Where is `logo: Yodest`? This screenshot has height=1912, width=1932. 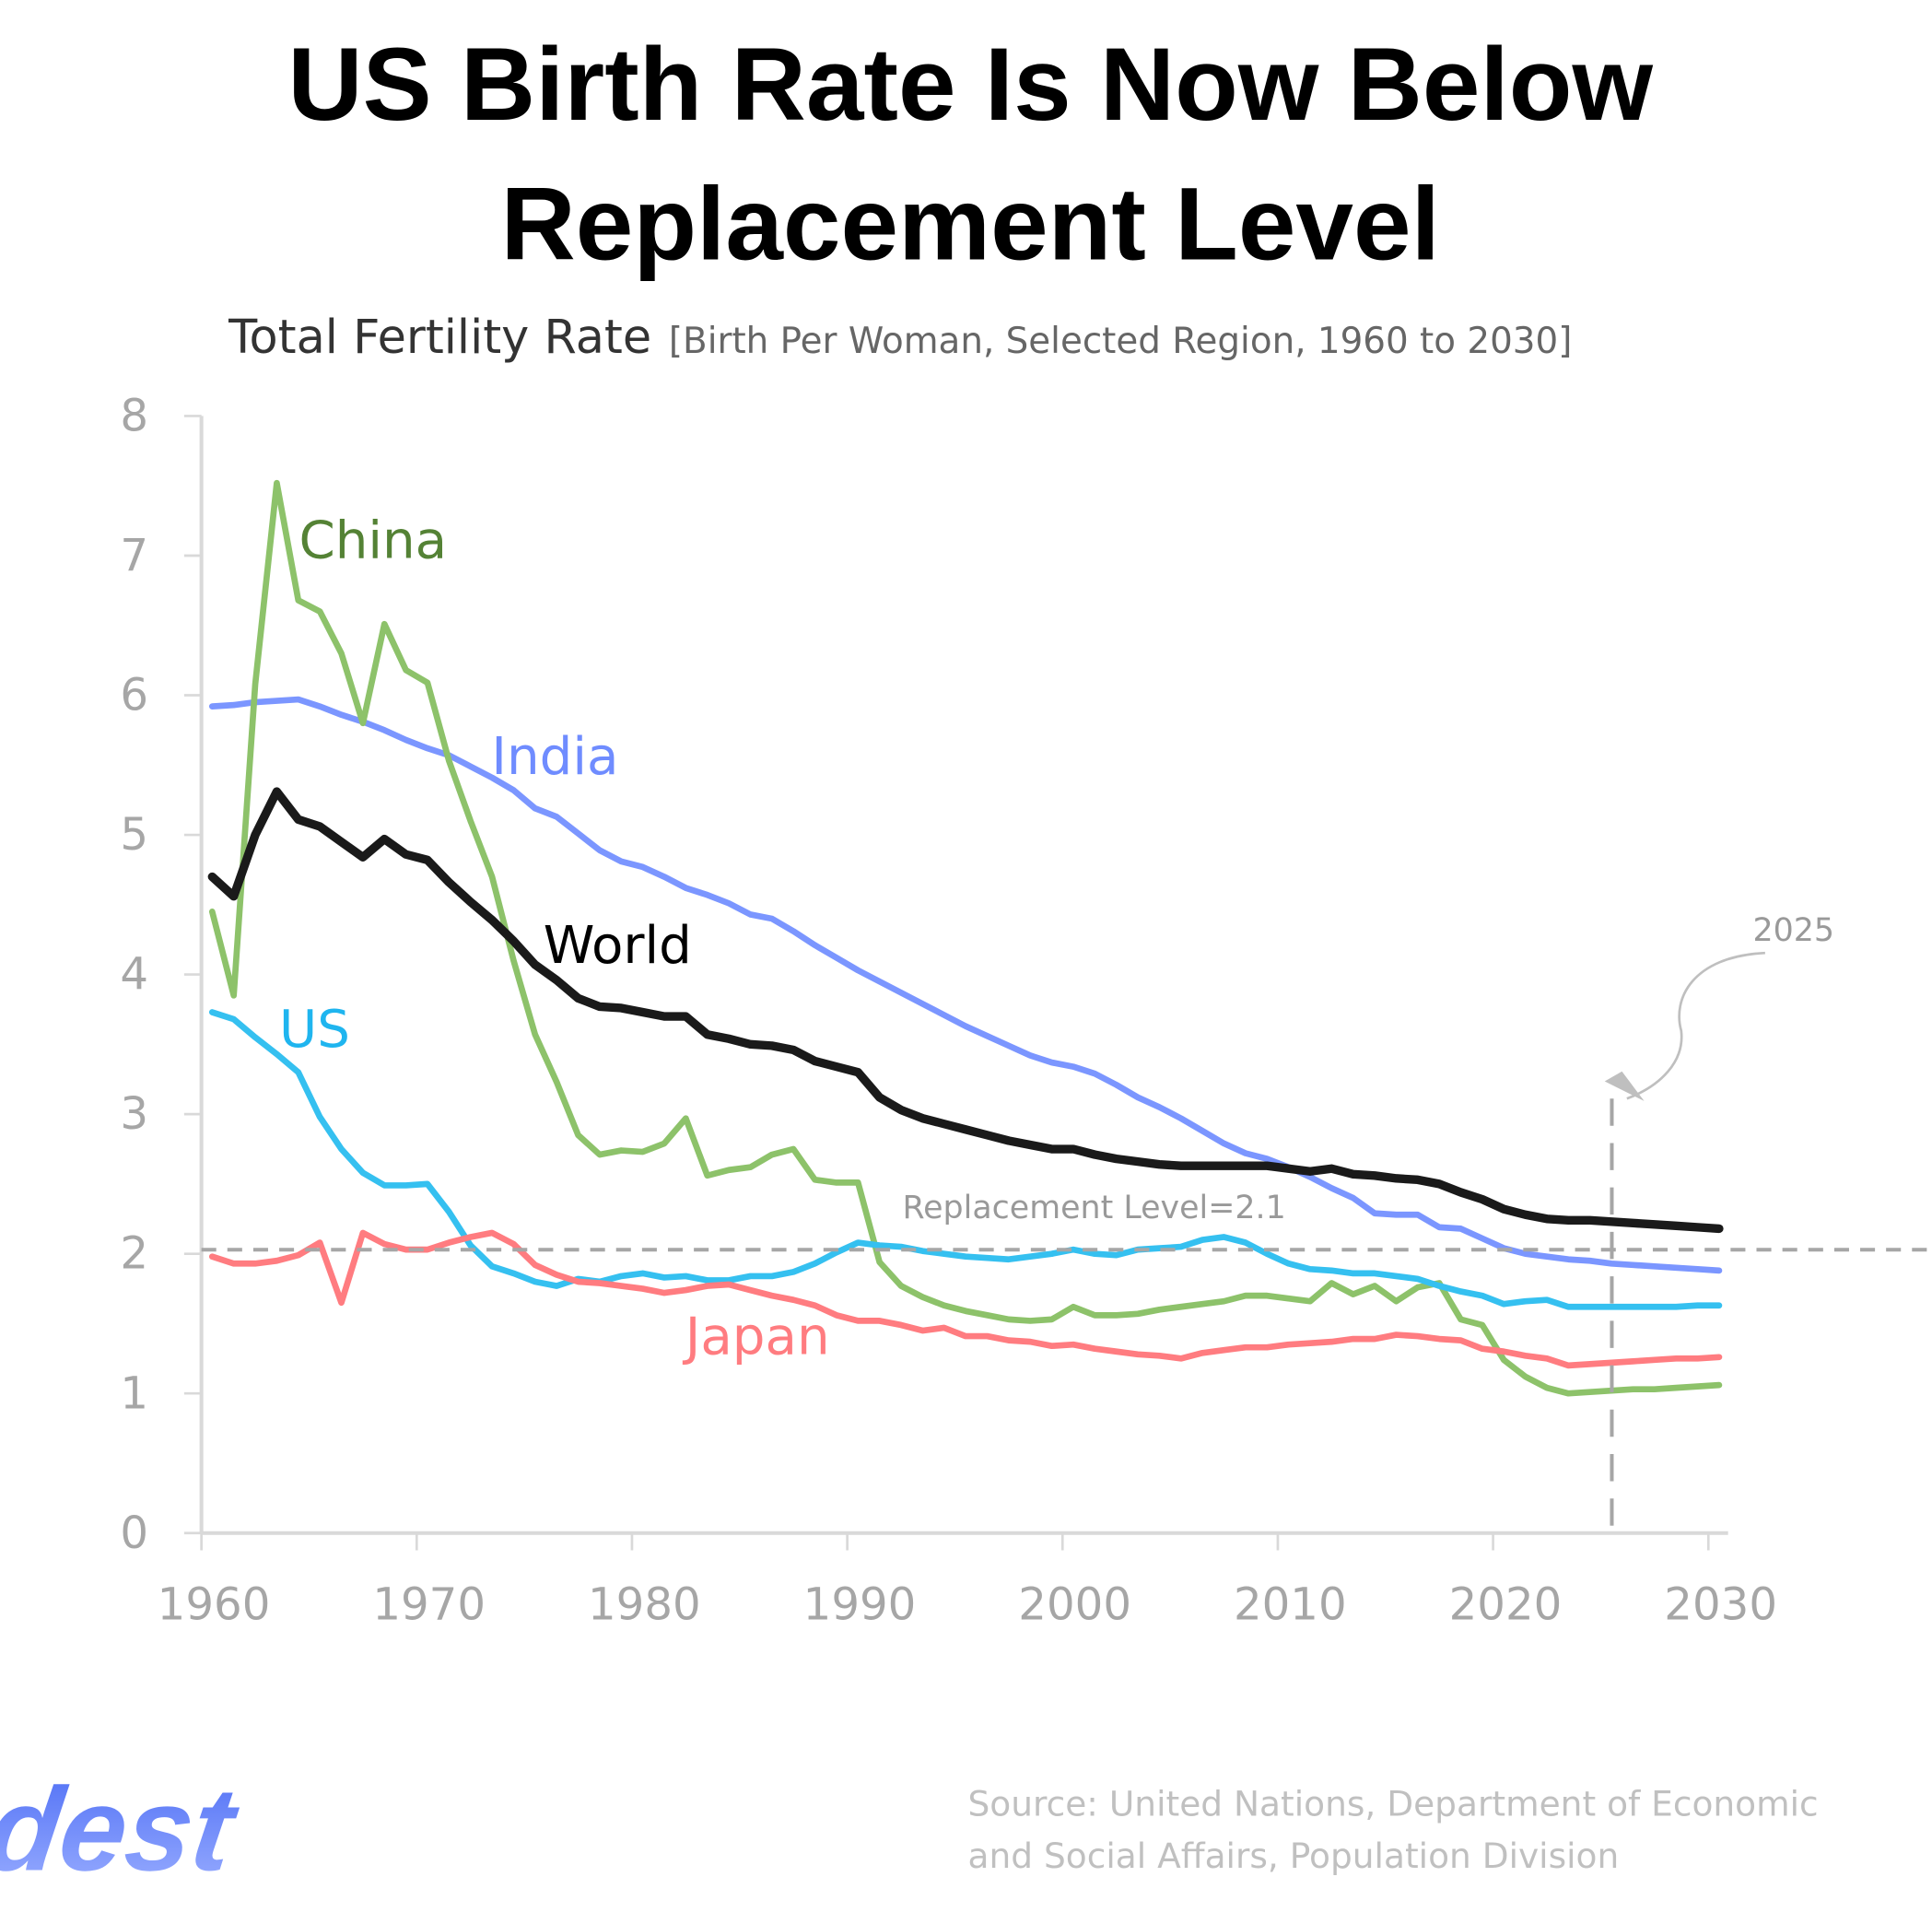 logo: Yodest is located at coordinates (123, 1829).